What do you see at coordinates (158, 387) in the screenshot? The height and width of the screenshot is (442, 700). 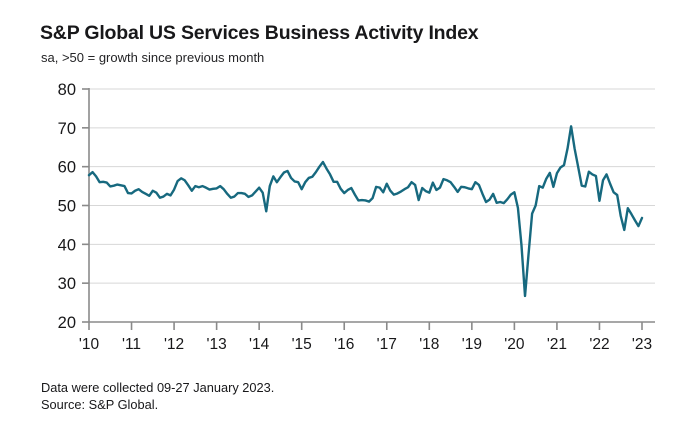 I see `footnote-collection-note: Data were collected 09-27 January 2023.` at bounding box center [158, 387].